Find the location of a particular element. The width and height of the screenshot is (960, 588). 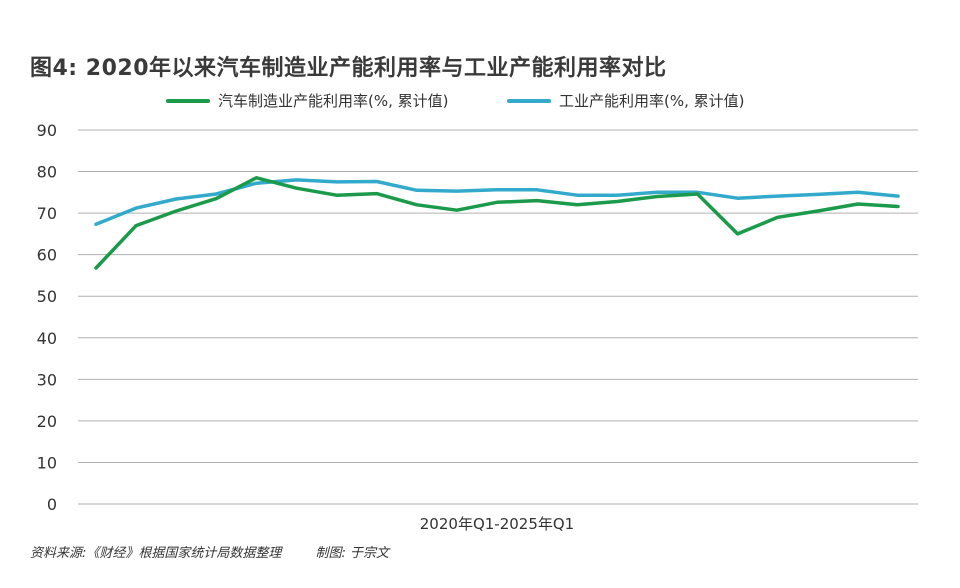

credit-note: 制图: 于宗文 is located at coordinates (352, 553).